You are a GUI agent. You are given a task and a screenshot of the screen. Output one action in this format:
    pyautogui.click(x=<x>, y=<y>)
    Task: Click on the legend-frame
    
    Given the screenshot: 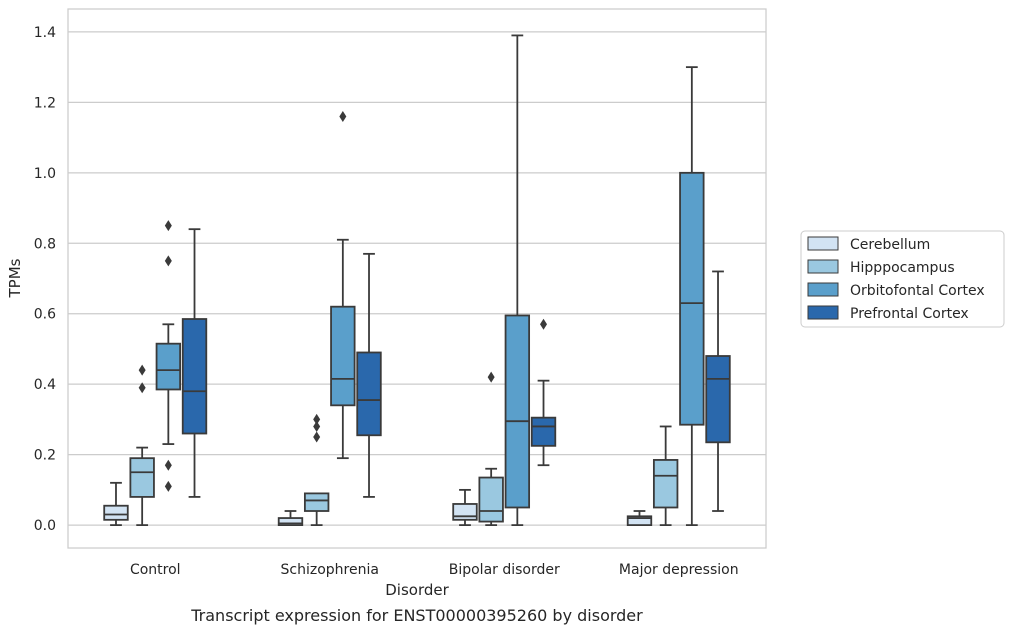 What is the action you would take?
    pyautogui.click(x=902, y=279)
    